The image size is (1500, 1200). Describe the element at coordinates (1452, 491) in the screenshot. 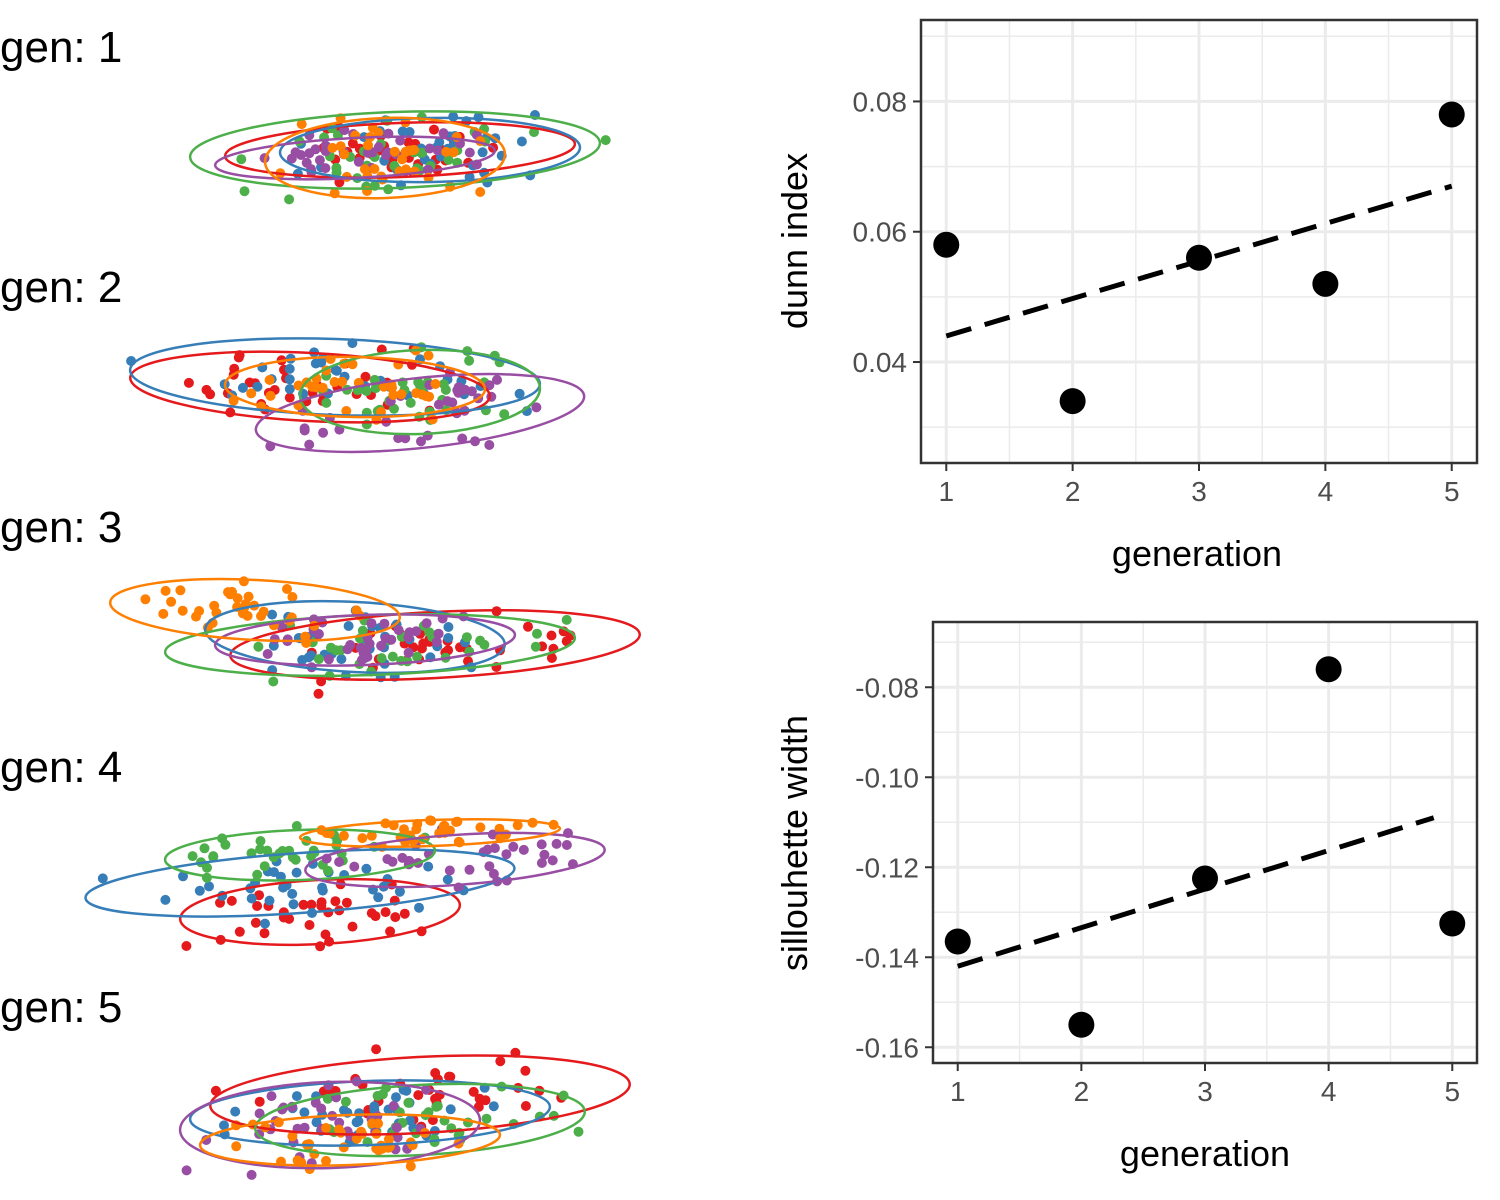

I see `x-tick-label: 5` at that location.